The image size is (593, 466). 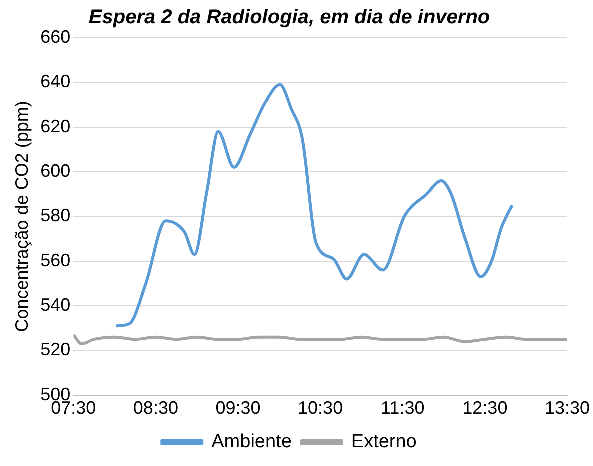 I want to click on y-tick-label: 560, so click(x=55, y=260).